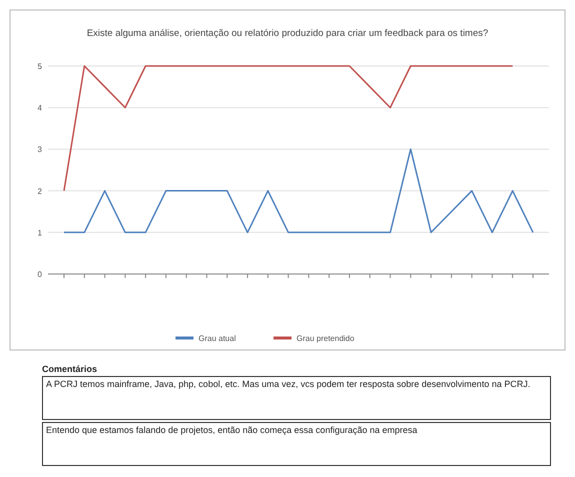  What do you see at coordinates (40, 233) in the screenshot?
I see `y-tick-label: 1` at bounding box center [40, 233].